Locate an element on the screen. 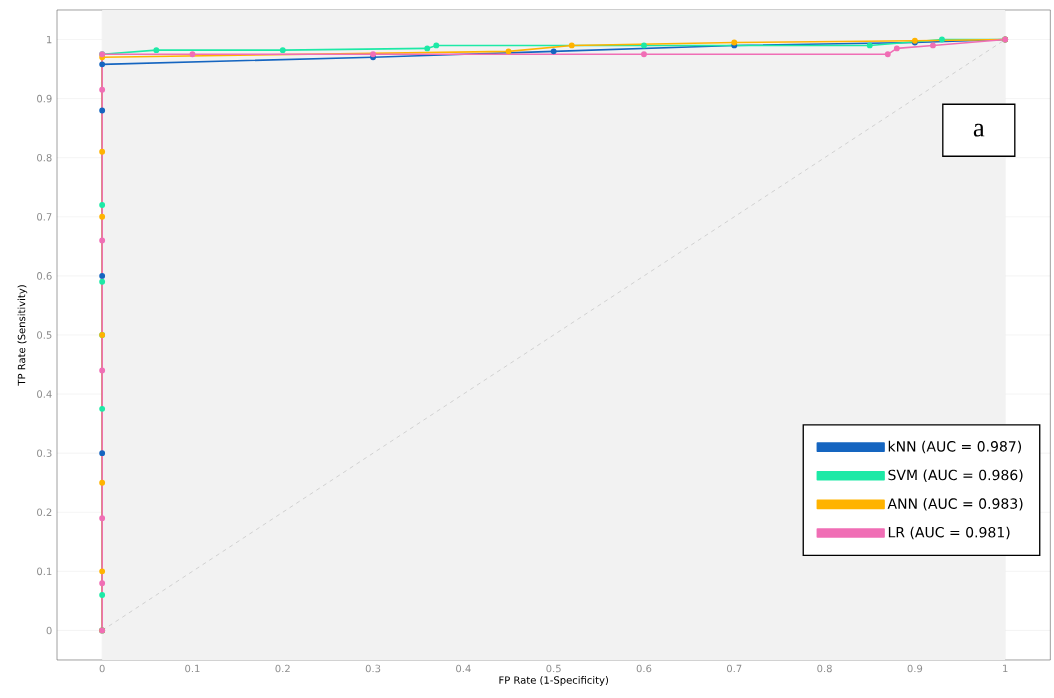 The height and width of the screenshot is (698, 1054). x-tick-label: 0.5 is located at coordinates (553, 668).